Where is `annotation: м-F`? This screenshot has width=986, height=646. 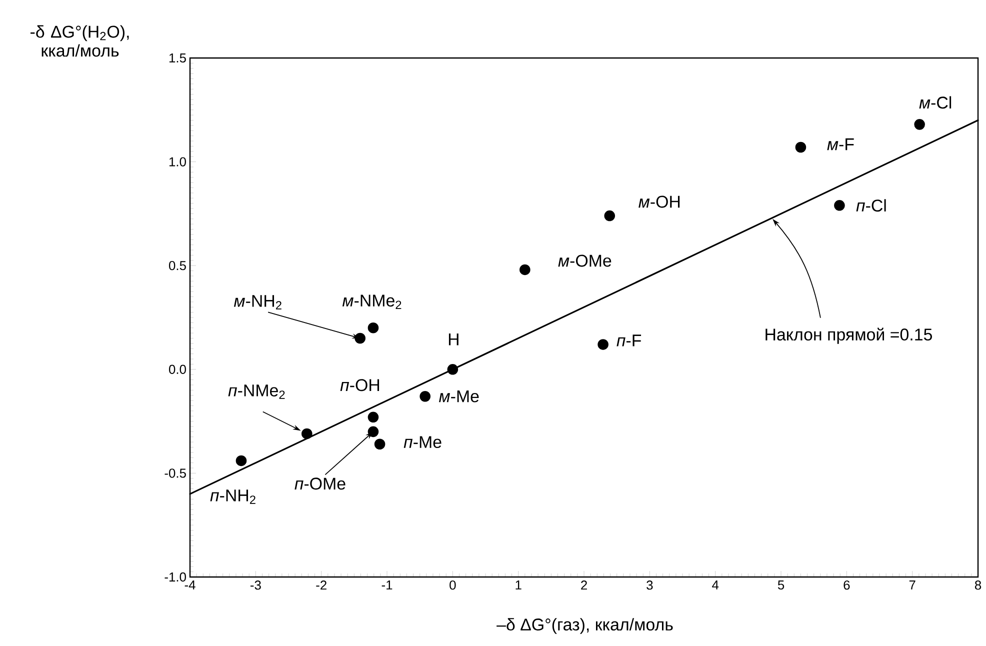 annotation: м-F is located at coordinates (840, 144).